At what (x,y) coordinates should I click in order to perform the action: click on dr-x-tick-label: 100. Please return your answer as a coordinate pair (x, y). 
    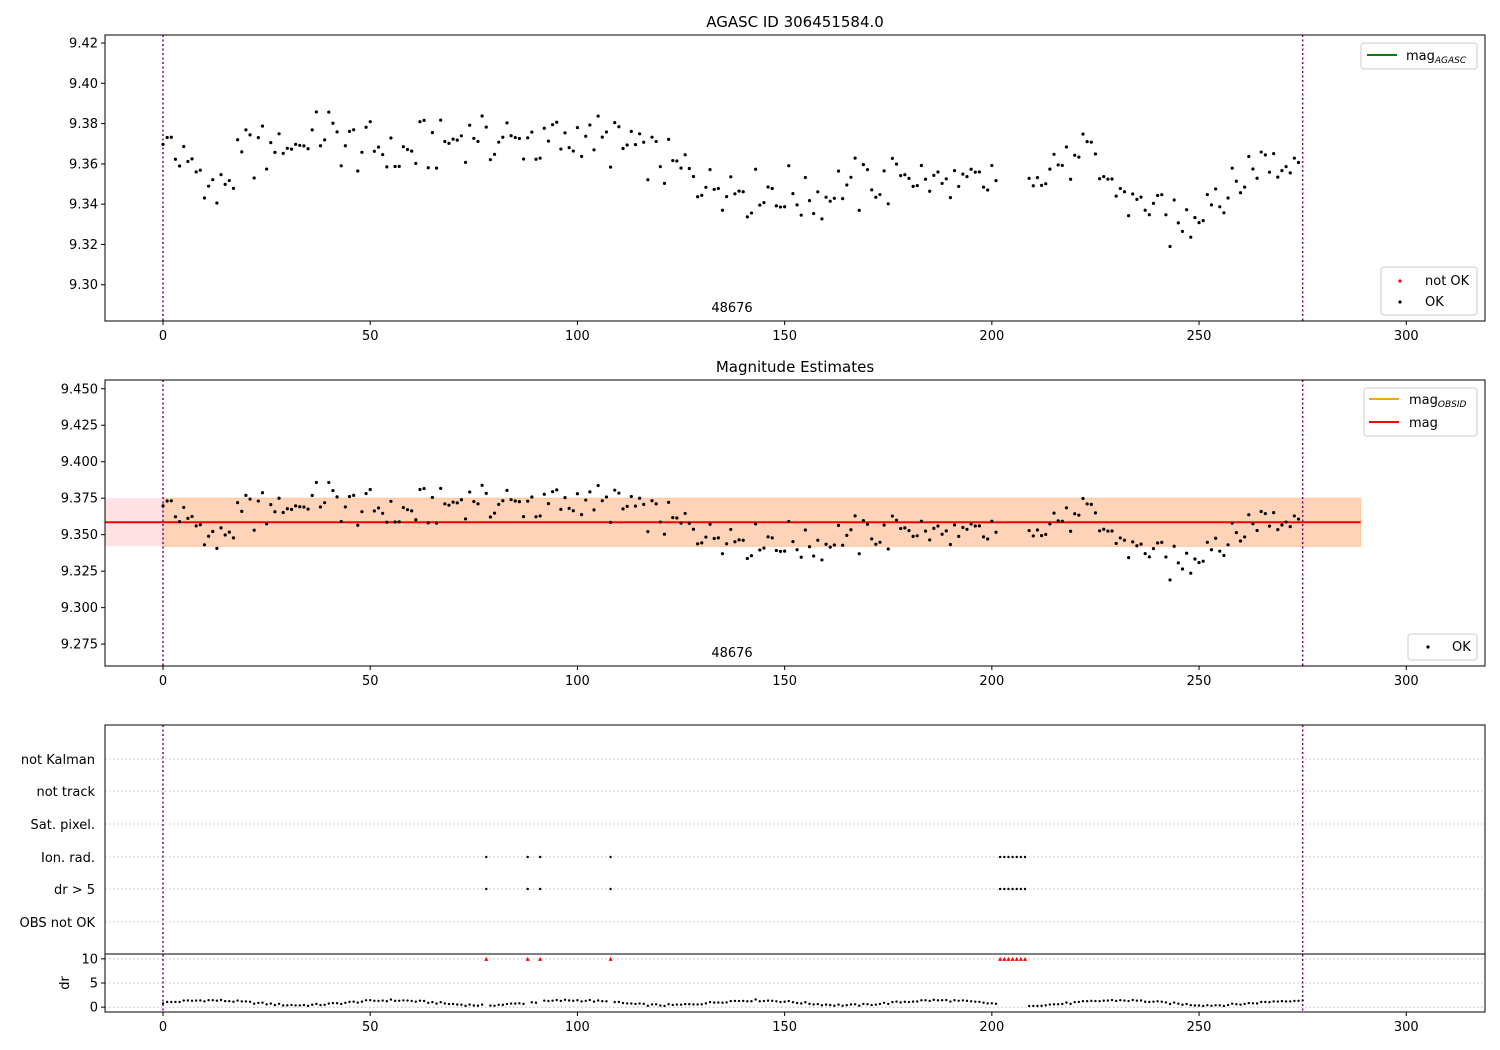
    Looking at the image, I should click on (577, 1027).